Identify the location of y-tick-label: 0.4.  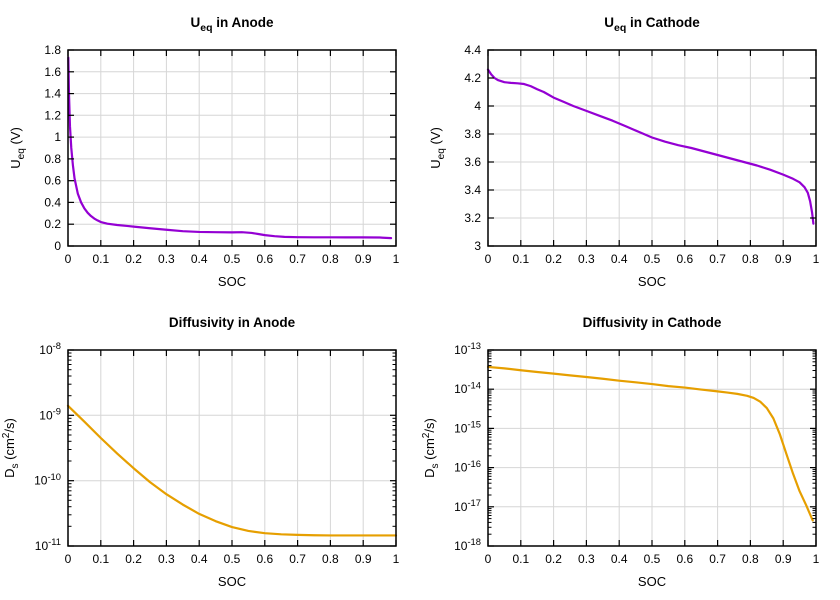
(52, 202).